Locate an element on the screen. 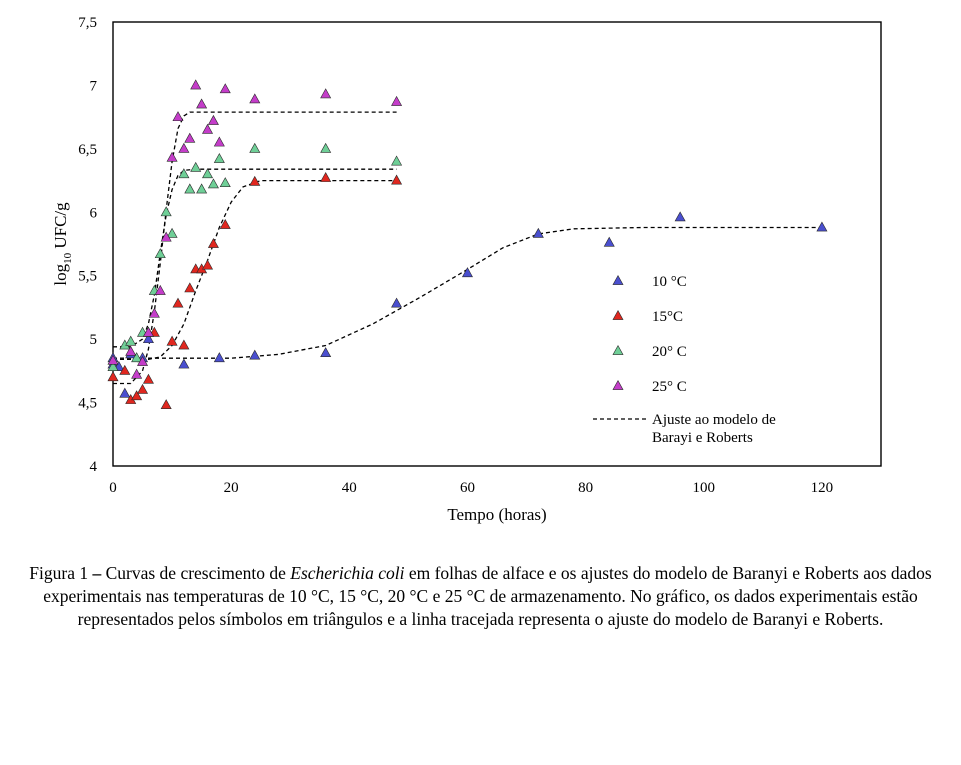 This screenshot has height=765, width=961. x-tick-label: 20 is located at coordinates (231, 488).